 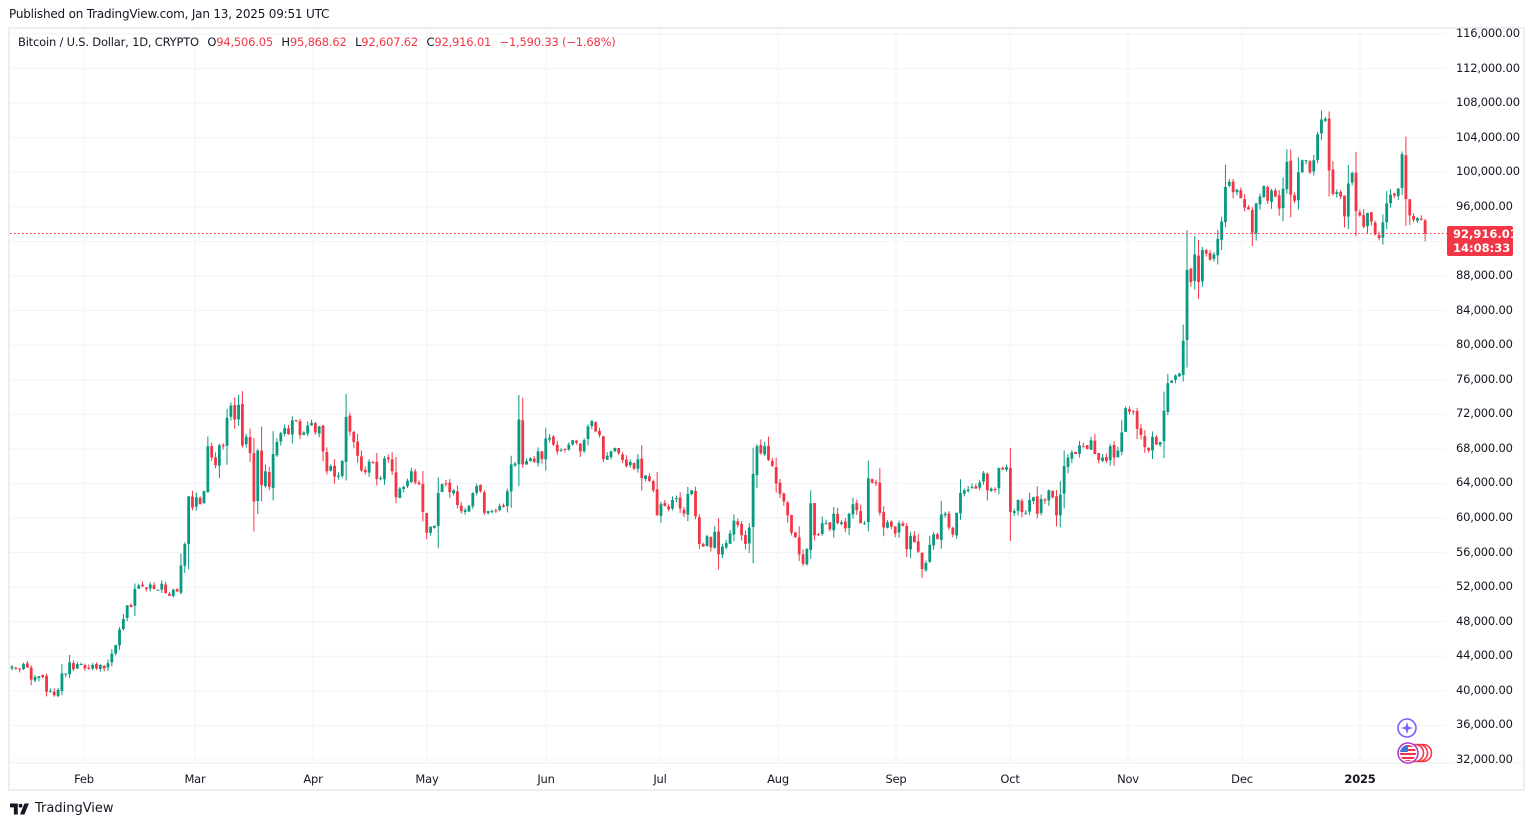 What do you see at coordinates (546, 779) in the screenshot?
I see `time-axis-label: Jun` at bounding box center [546, 779].